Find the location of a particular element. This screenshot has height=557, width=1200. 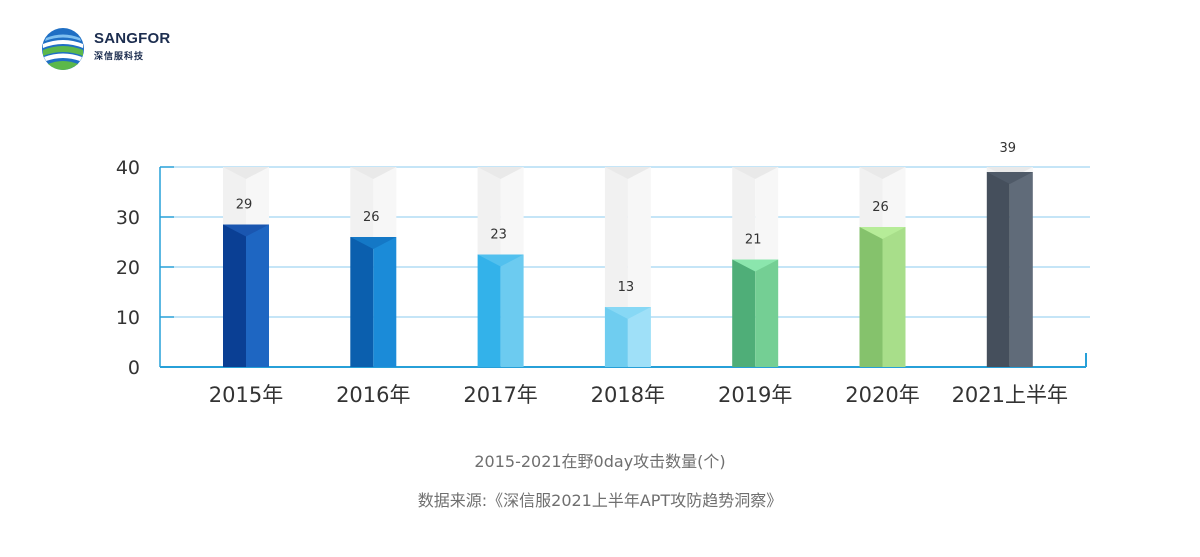

sangfor-logo: SANGFOR 深信服科技 is located at coordinates (125, 49).